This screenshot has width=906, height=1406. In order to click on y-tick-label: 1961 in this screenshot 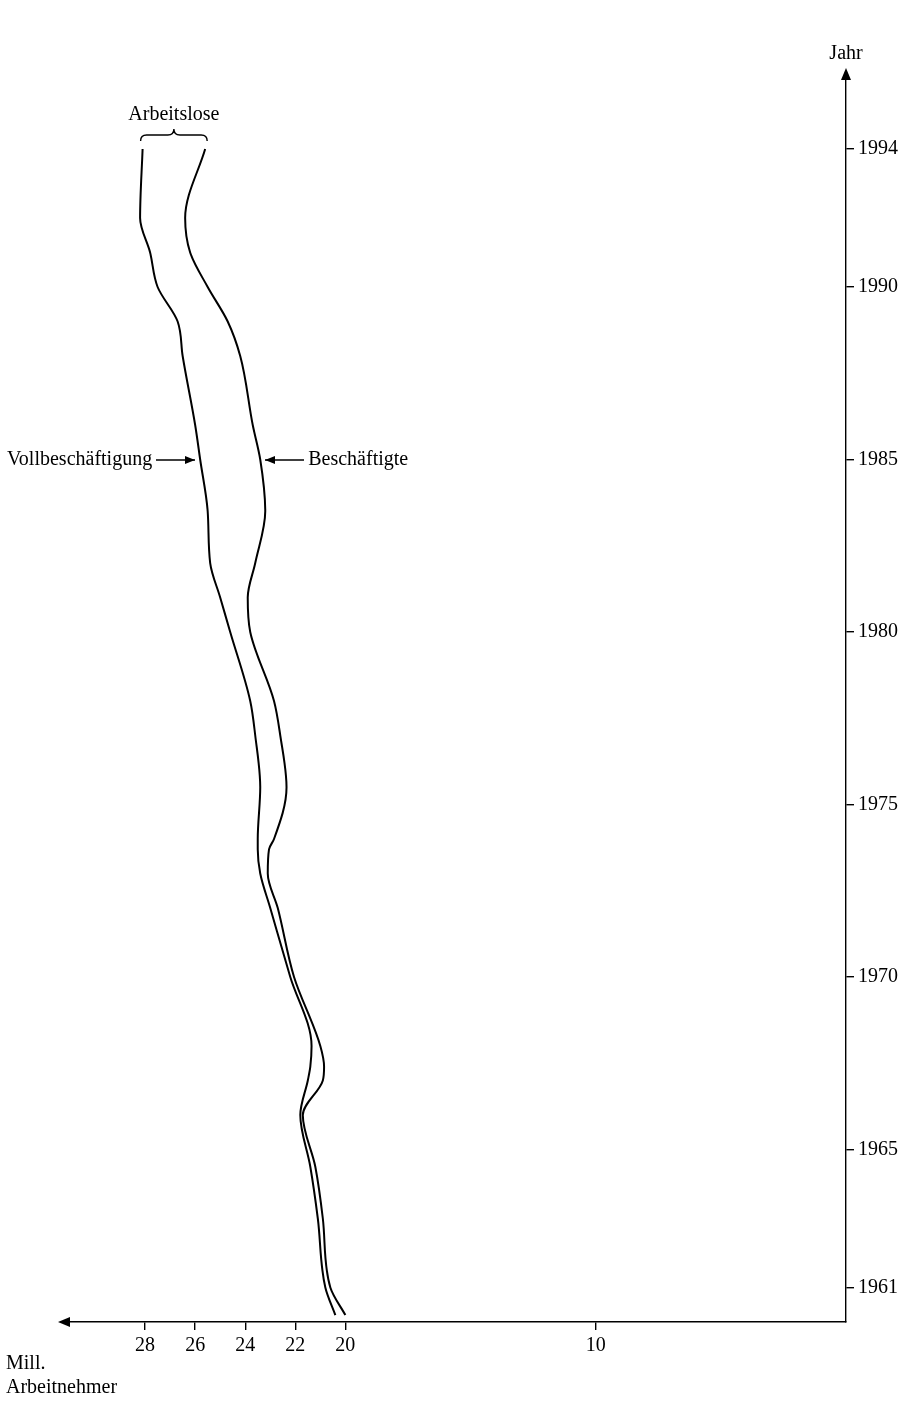, I will do `click(878, 1285)`.